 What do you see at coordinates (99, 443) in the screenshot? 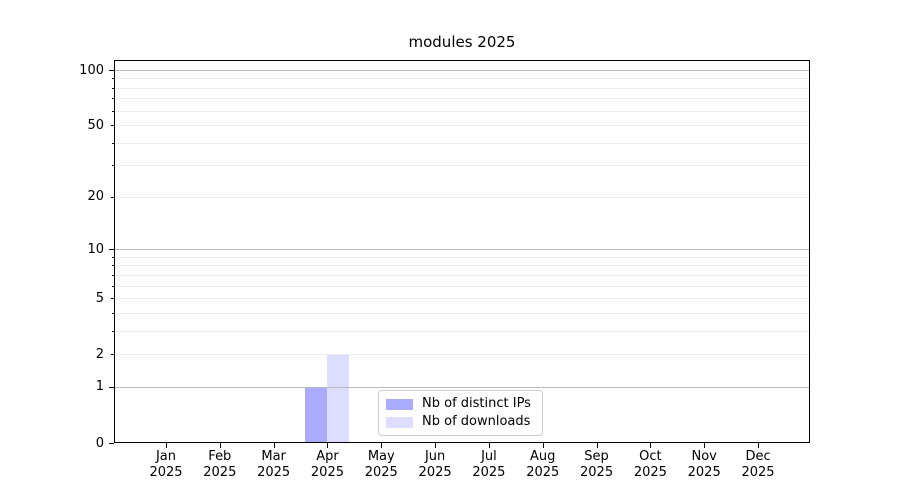
I see `y-tick-label: 0` at bounding box center [99, 443].